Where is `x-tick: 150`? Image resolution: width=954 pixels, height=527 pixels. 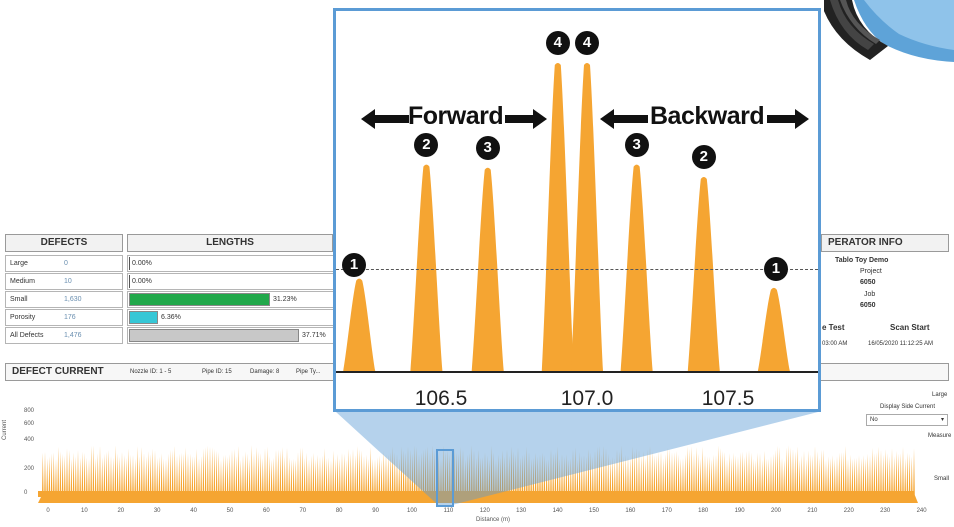 x-tick: 150 is located at coordinates (594, 511).